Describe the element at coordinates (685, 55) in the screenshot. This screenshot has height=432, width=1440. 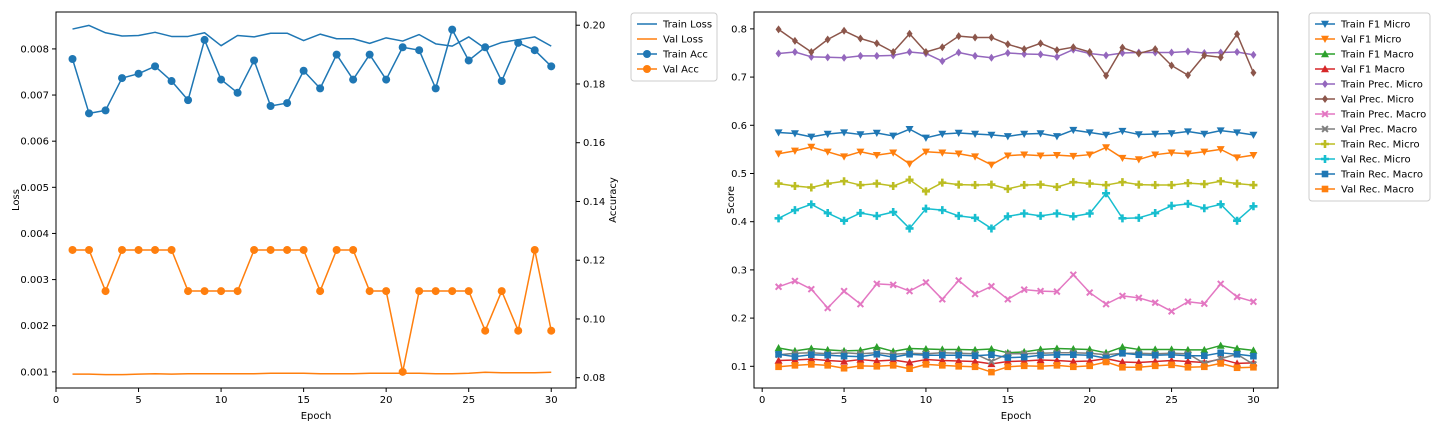
I see `legend-label: Train Acc` at that location.